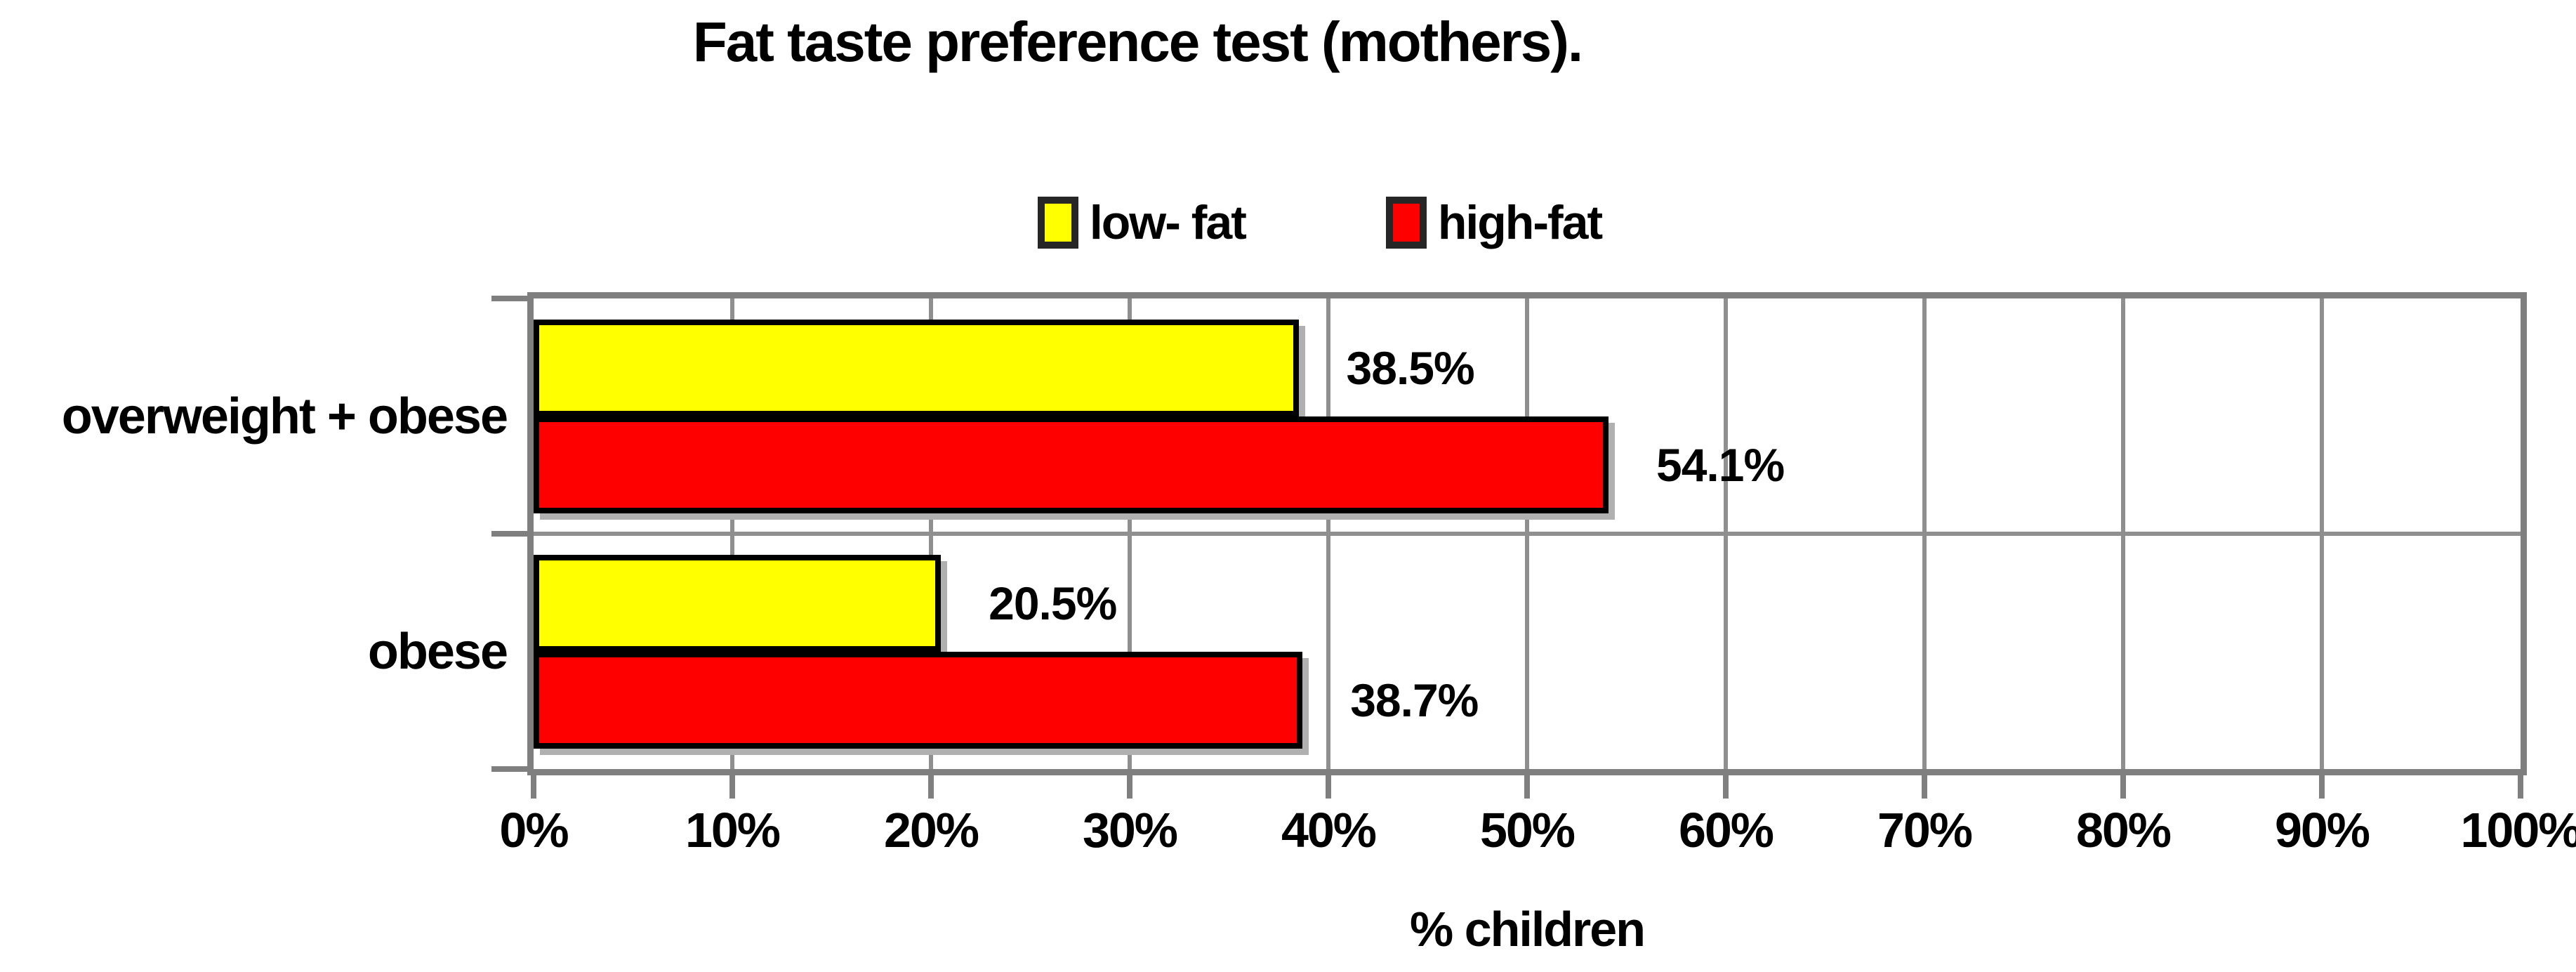  Describe the element at coordinates (738, 603) in the screenshot. I see `bar-low-fat-obese` at that location.